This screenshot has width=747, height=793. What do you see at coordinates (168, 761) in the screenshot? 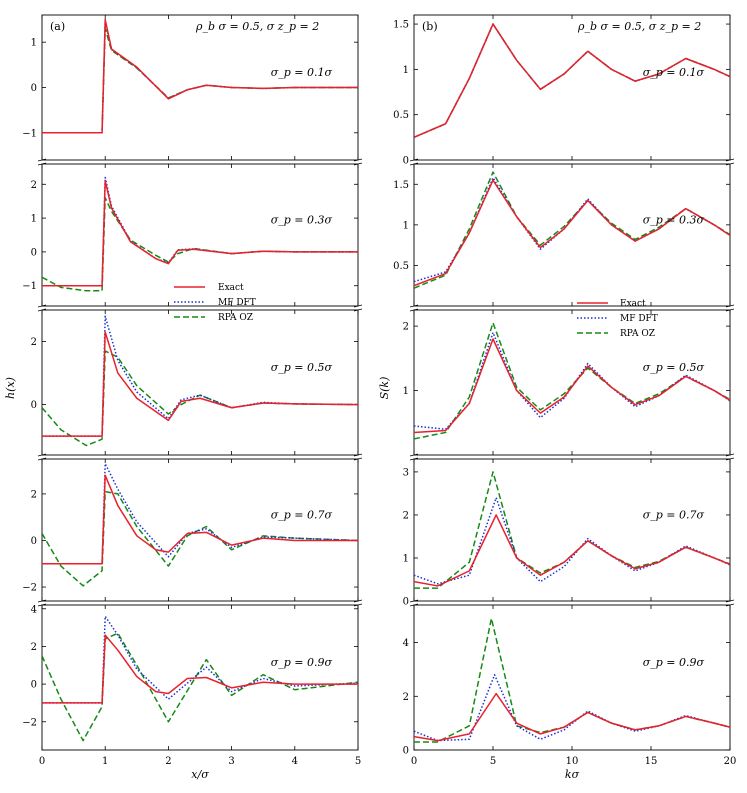
I see `x-tick-label: 2` at bounding box center [168, 761].